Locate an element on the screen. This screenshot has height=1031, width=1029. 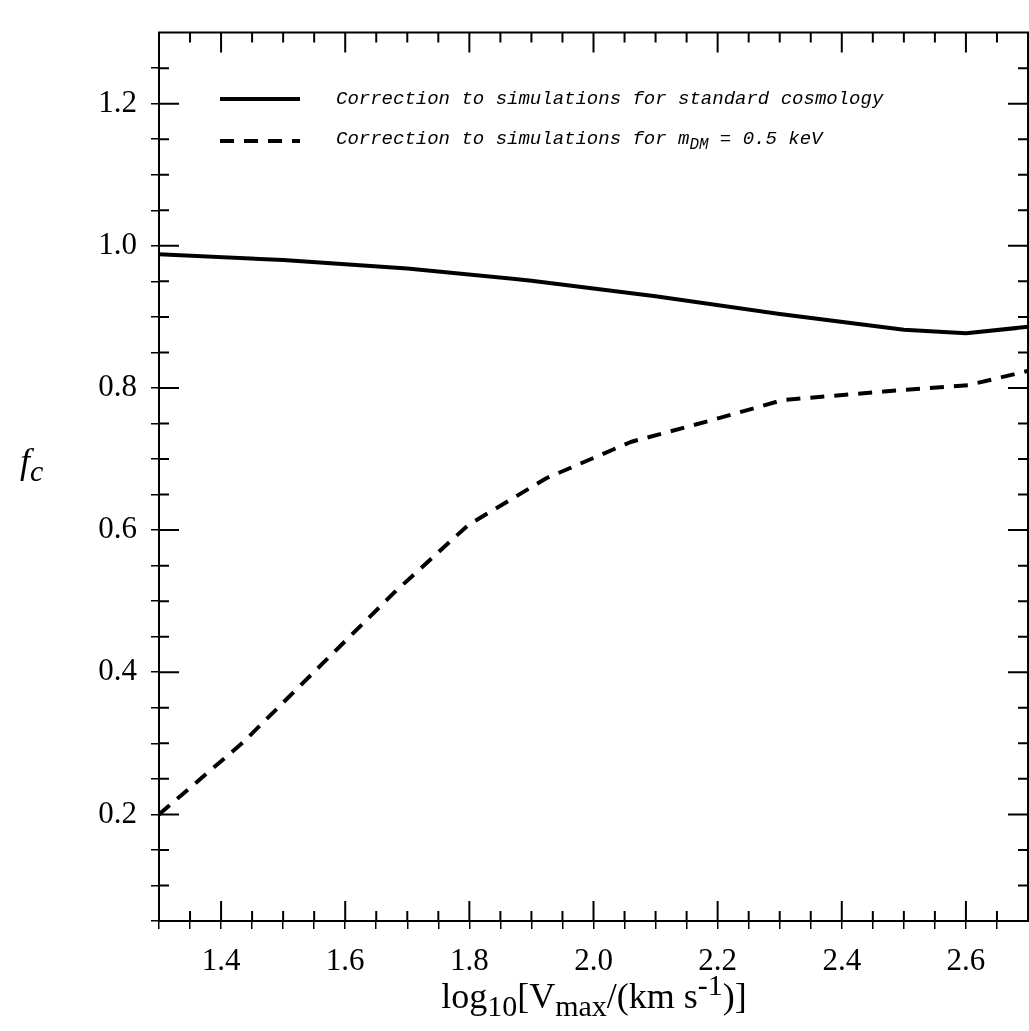
x-tick-label: 1.4 is located at coordinates (221, 959).